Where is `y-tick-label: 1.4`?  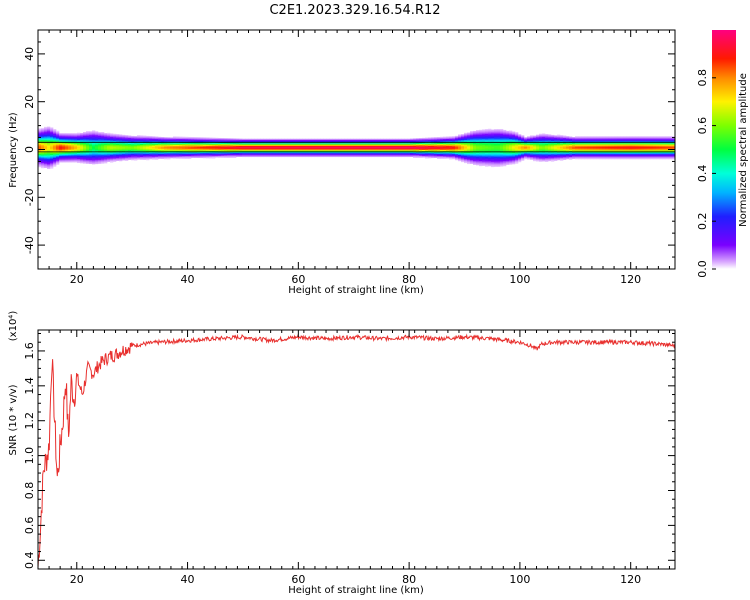
y-tick-label: 1.4 is located at coordinates (29, 386).